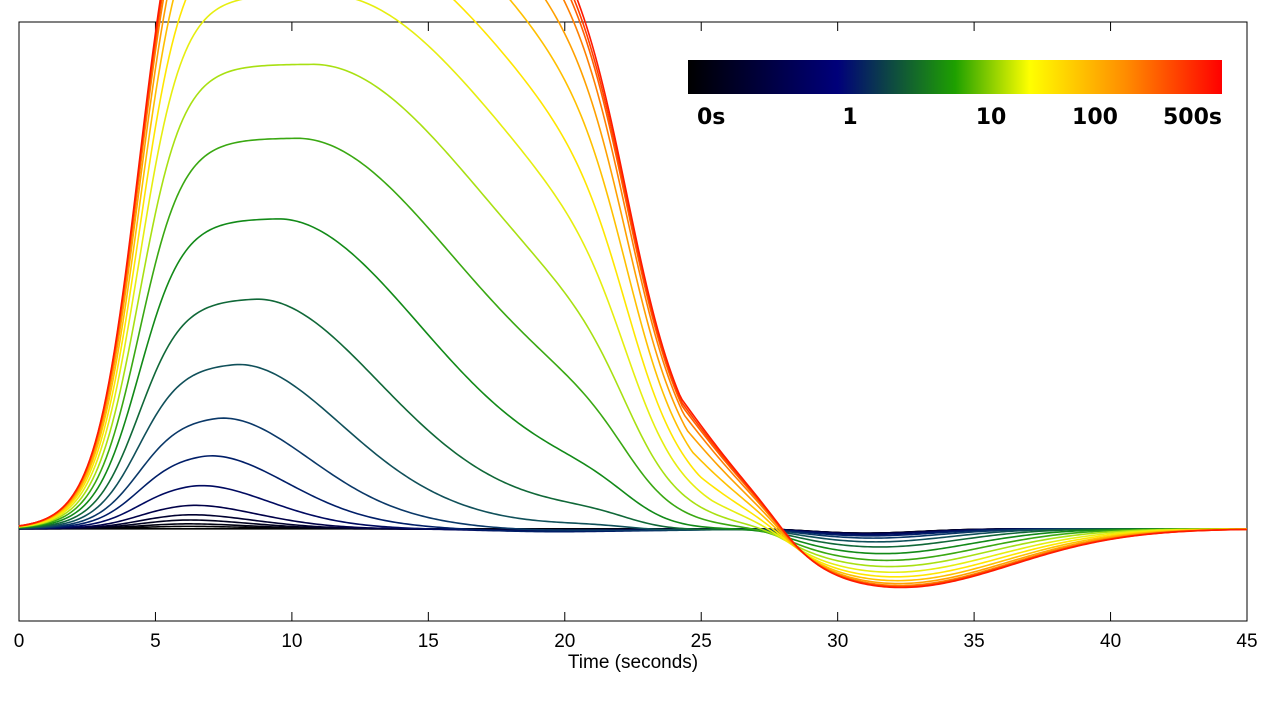 The image size is (1268, 705). Describe the element at coordinates (19, 641) in the screenshot. I see `x-tick-label-0: 0` at that location.